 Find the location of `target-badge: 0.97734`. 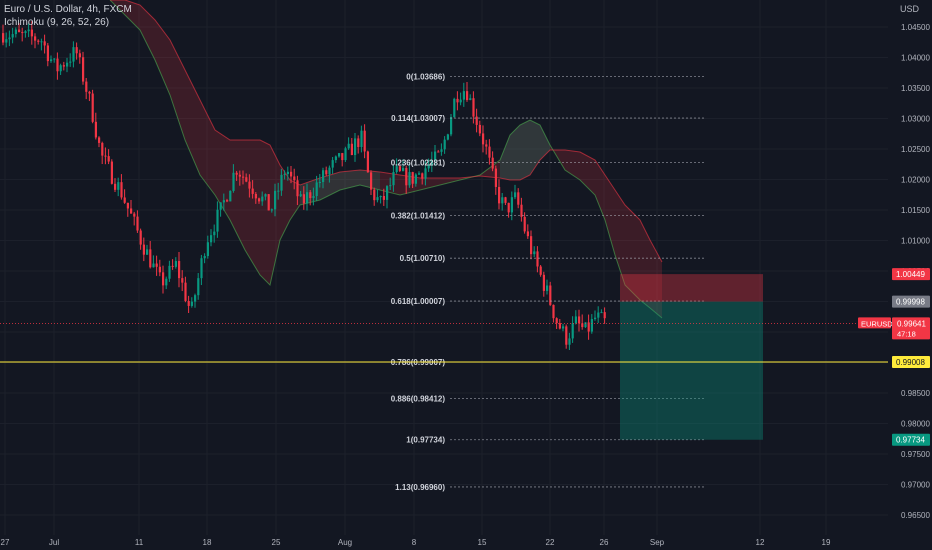

target-badge: 0.97734 is located at coordinates (911, 439).